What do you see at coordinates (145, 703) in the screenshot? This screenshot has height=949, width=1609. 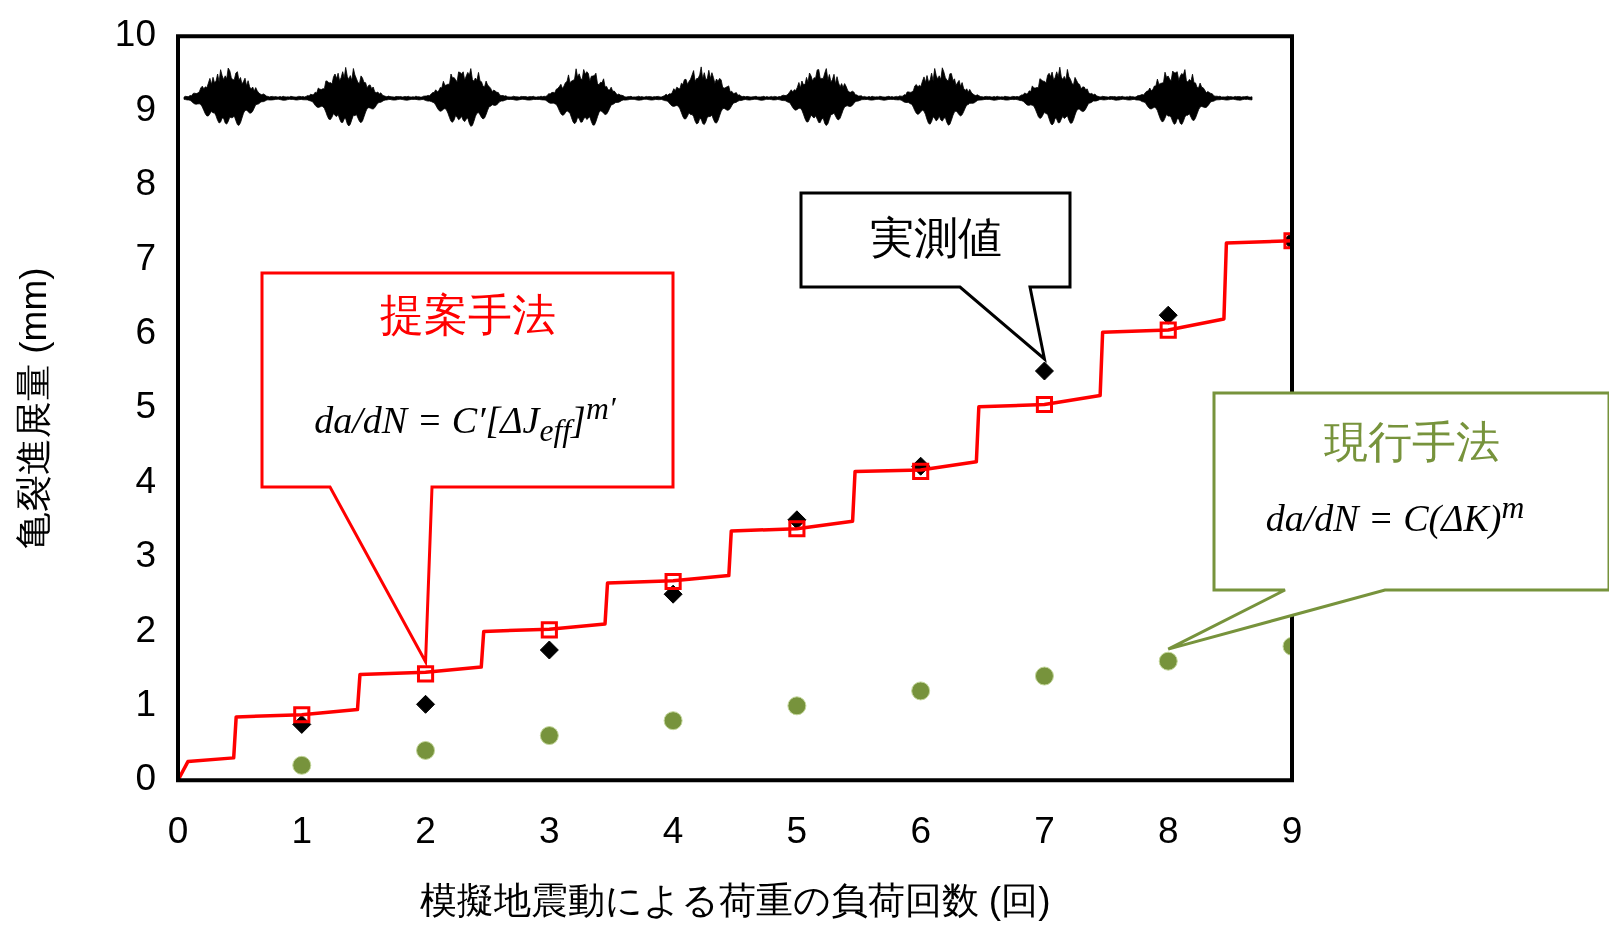 I see `y-tick-label: 1` at bounding box center [145, 703].